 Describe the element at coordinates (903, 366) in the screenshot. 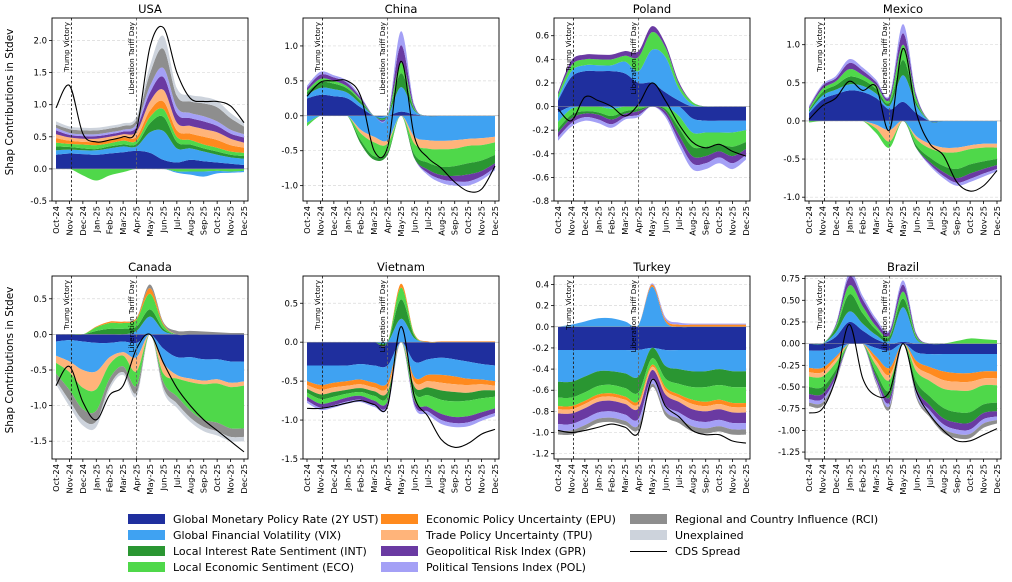

I see `area-neg-tpu` at that location.